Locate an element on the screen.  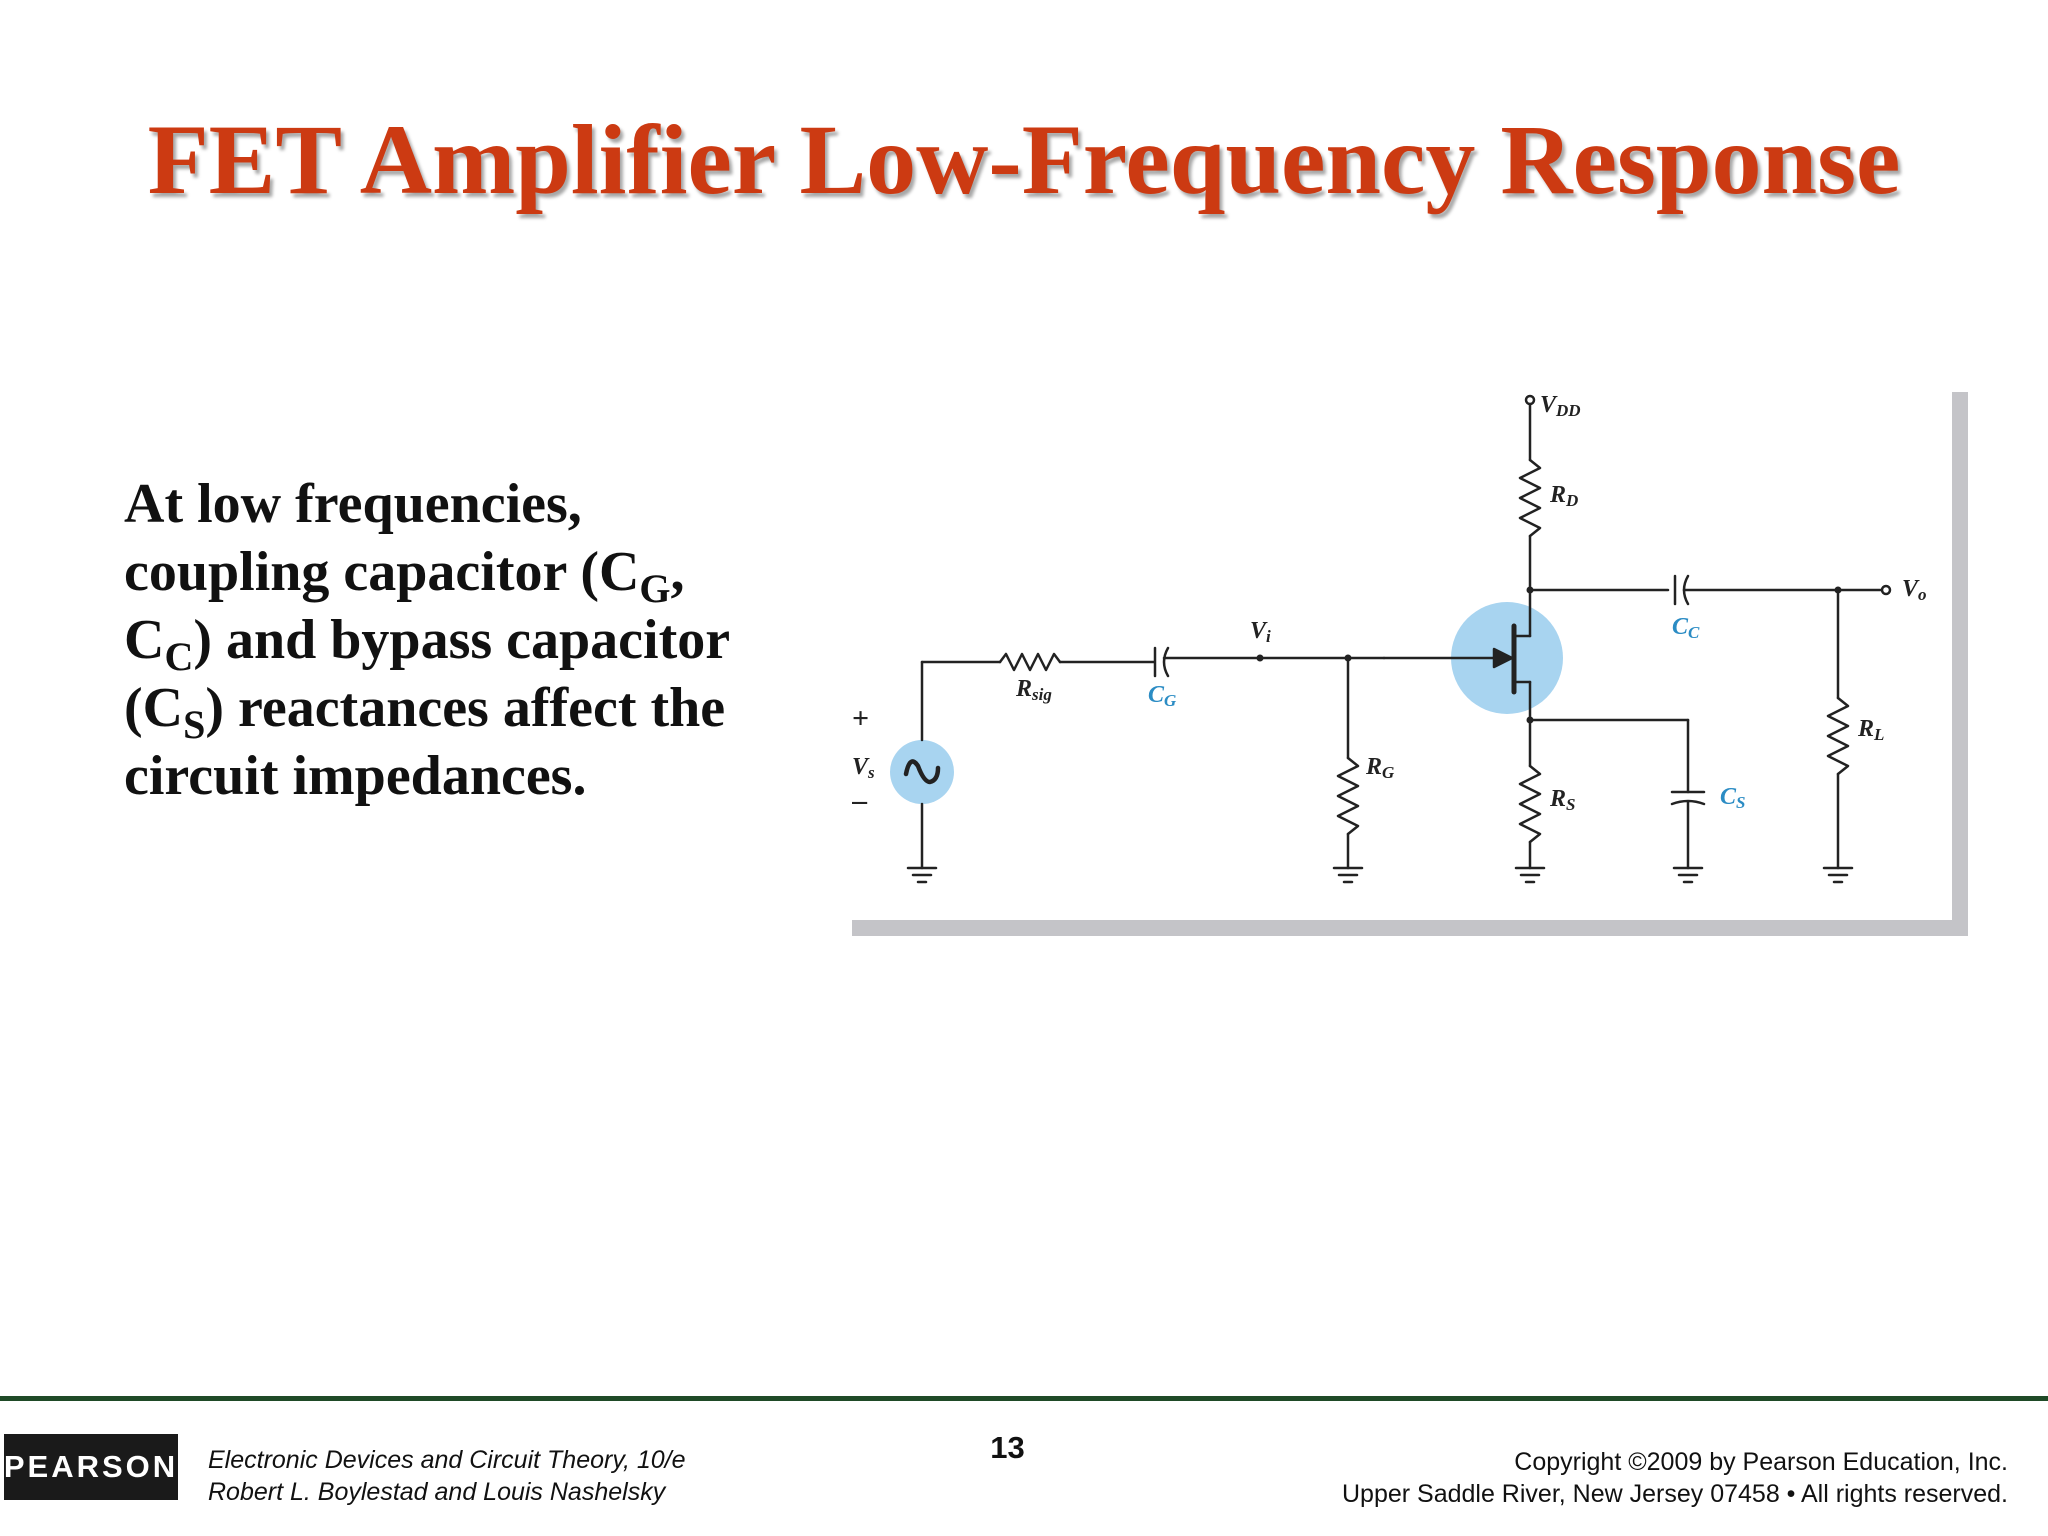
body-line-5: circuit impedances. is located at coordinates (355, 776).